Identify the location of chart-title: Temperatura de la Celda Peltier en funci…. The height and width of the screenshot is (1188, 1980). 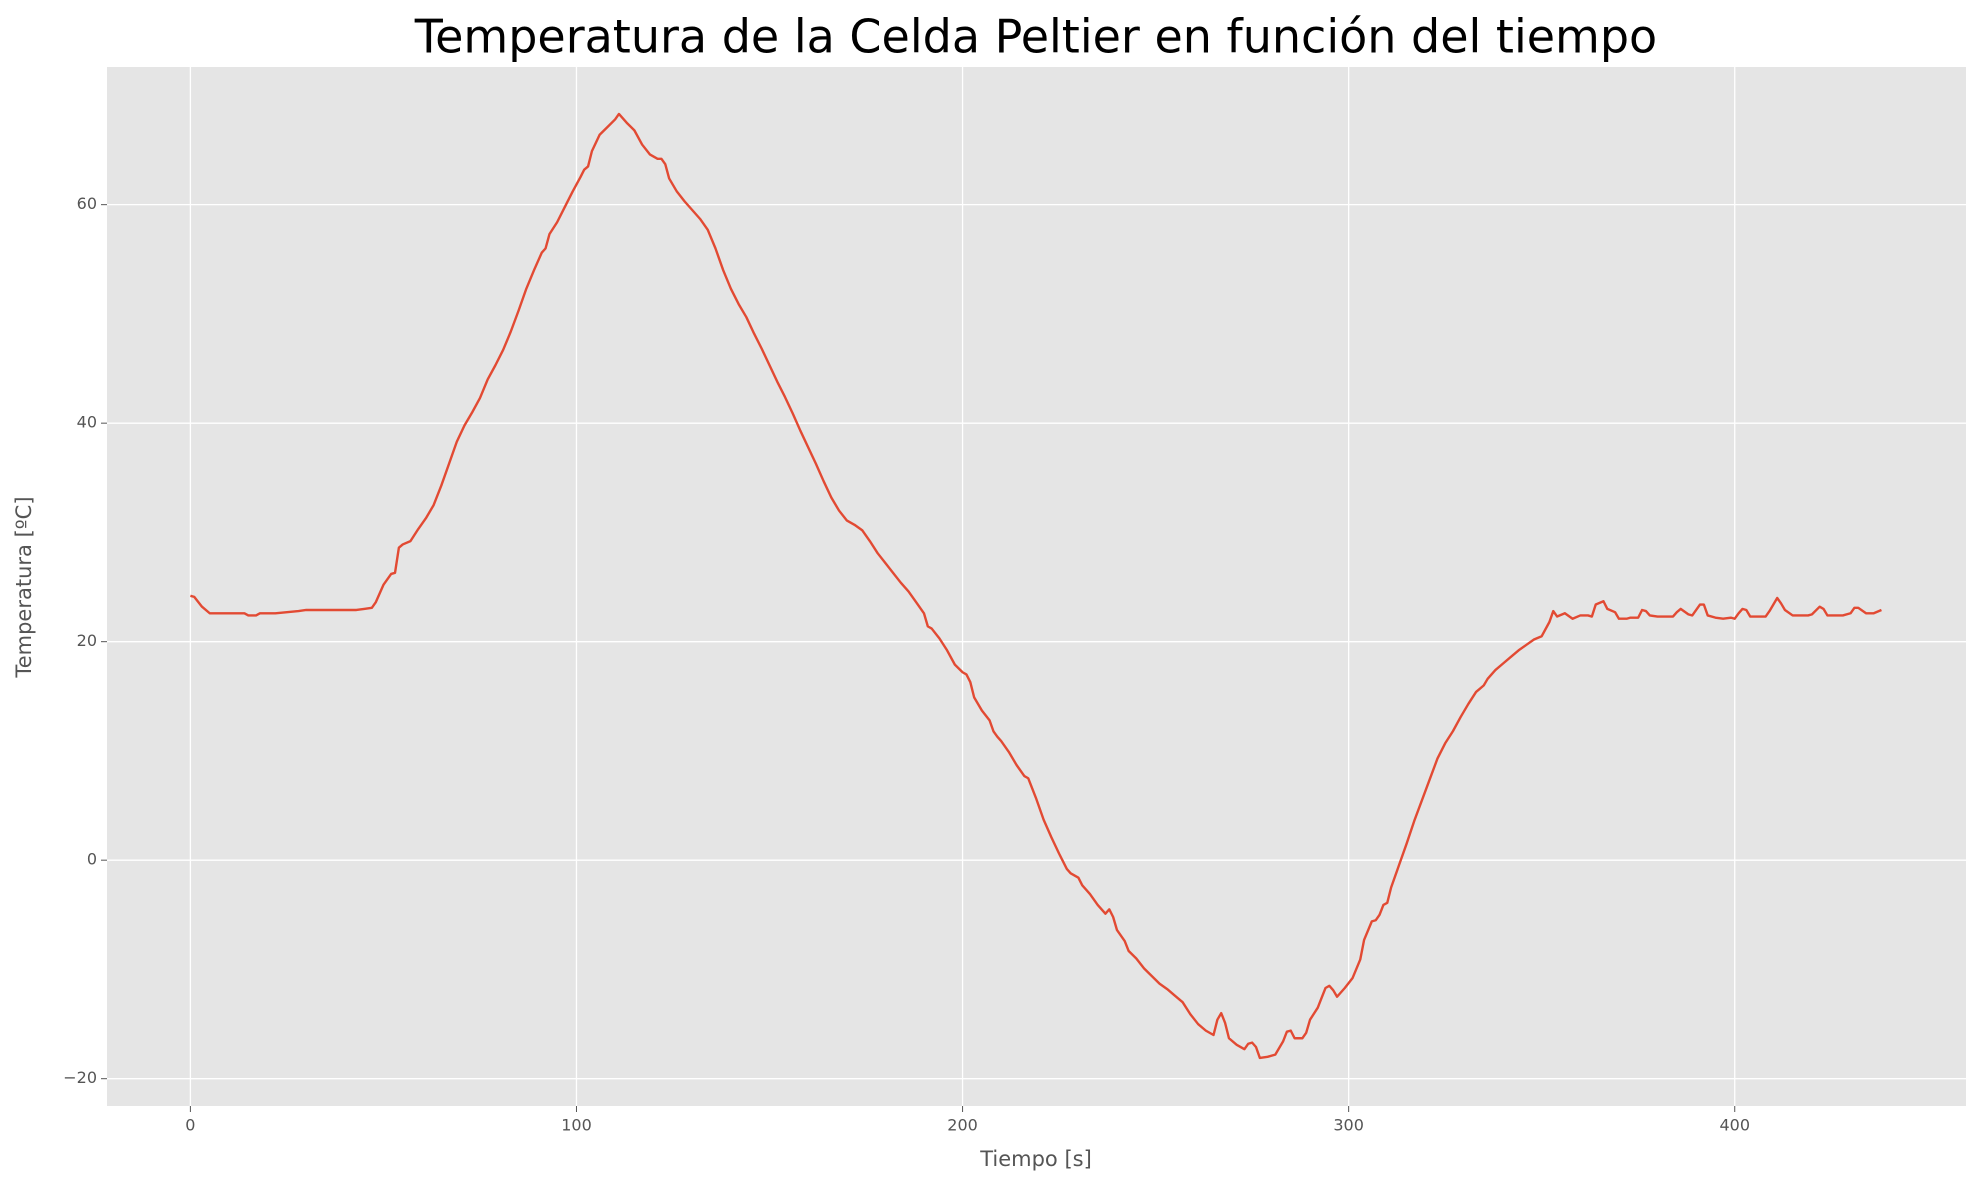
(1035, 37).